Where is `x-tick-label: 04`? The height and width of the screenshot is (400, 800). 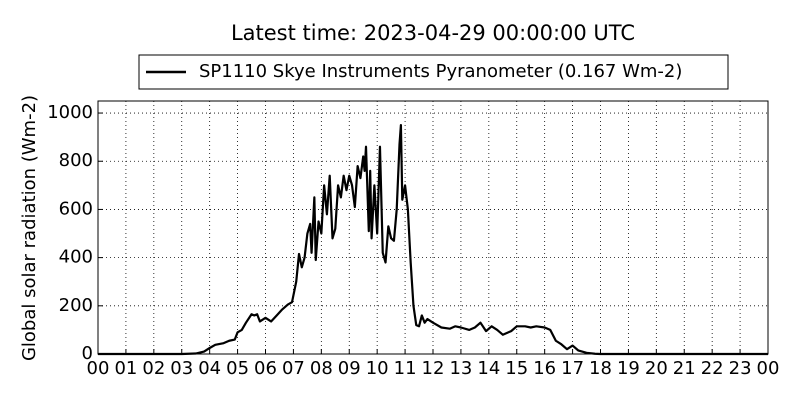
x-tick-label: 04 is located at coordinates (209, 368).